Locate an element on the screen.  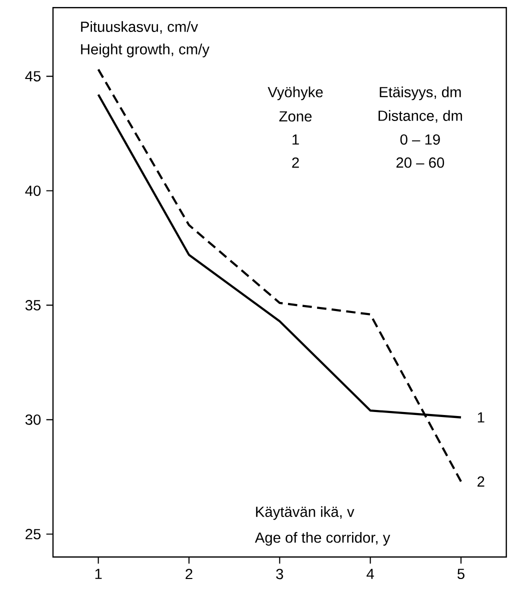
annotation: 0 – 19 is located at coordinates (420, 139).